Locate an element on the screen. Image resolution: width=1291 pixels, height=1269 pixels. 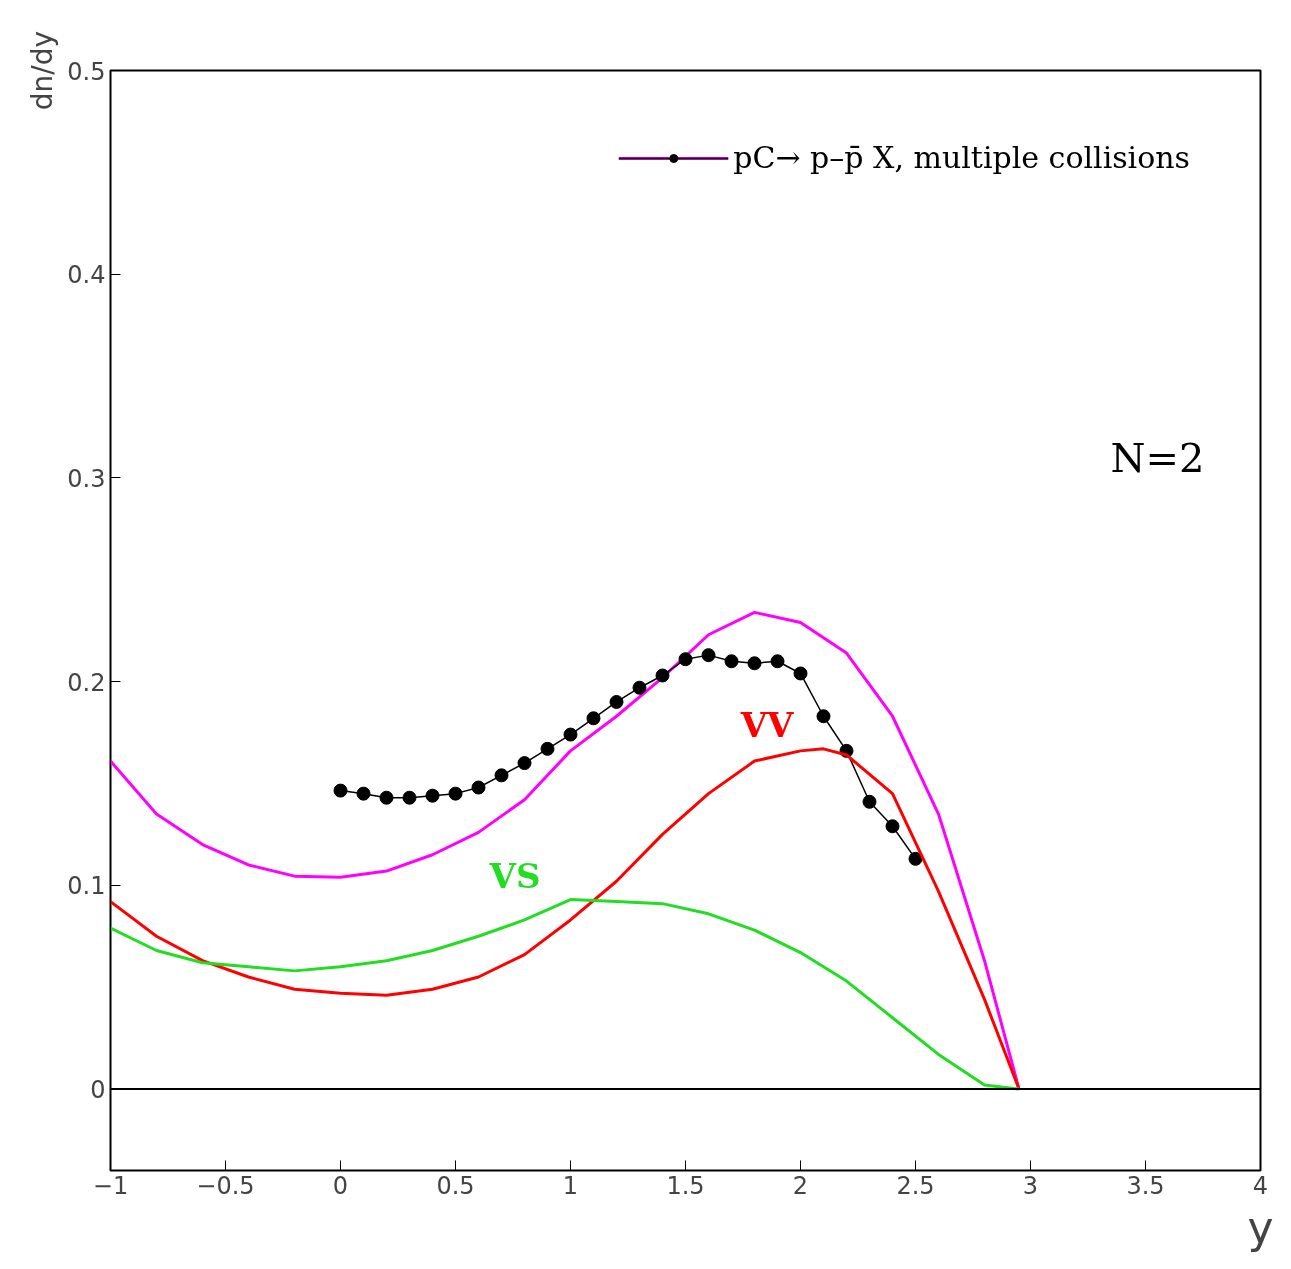
x-tick-label: 3.5 is located at coordinates (1145, 1185).